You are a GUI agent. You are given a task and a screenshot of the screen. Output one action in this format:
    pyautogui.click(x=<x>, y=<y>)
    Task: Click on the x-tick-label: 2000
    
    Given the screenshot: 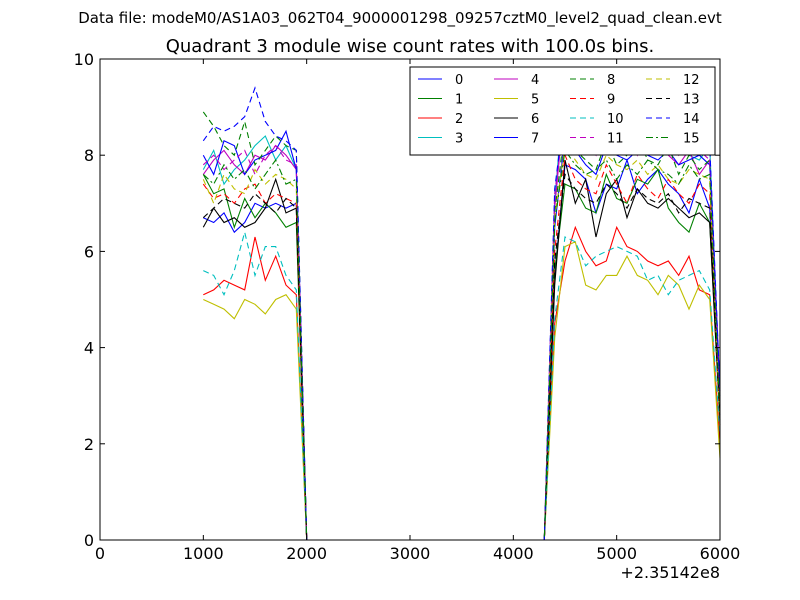 What is the action you would take?
    pyautogui.click(x=306, y=553)
    